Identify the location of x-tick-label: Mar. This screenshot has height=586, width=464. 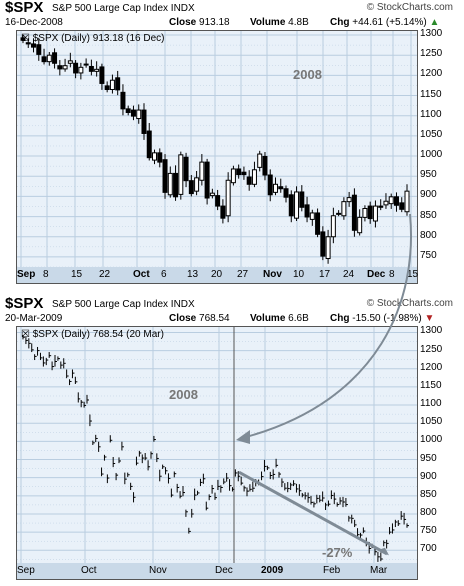
(379, 570).